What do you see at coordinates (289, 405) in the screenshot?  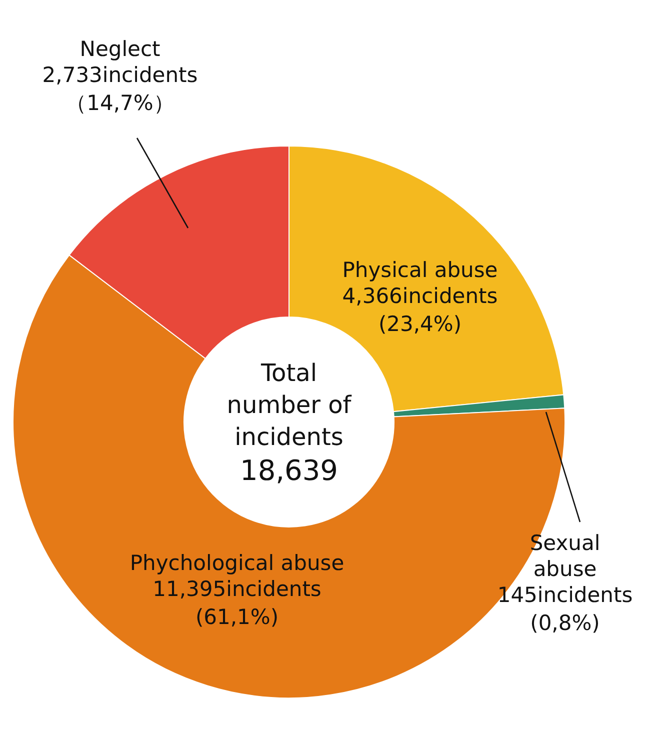 I see `text: Total number of incidents` at bounding box center [289, 405].